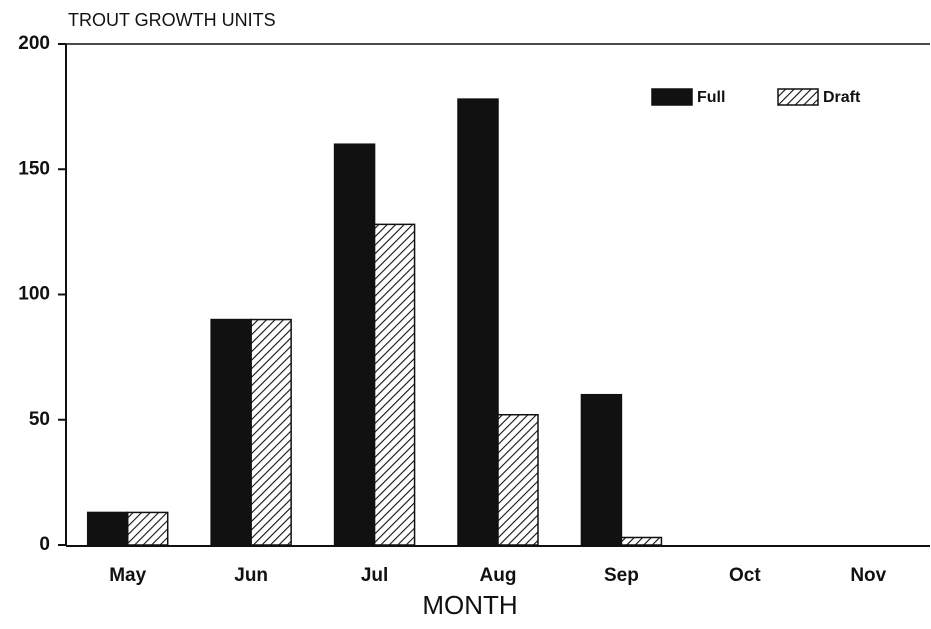 The width and height of the screenshot is (931, 629). Describe the element at coordinates (34, 294) in the screenshot. I see `y-tick-label: 100` at that location.